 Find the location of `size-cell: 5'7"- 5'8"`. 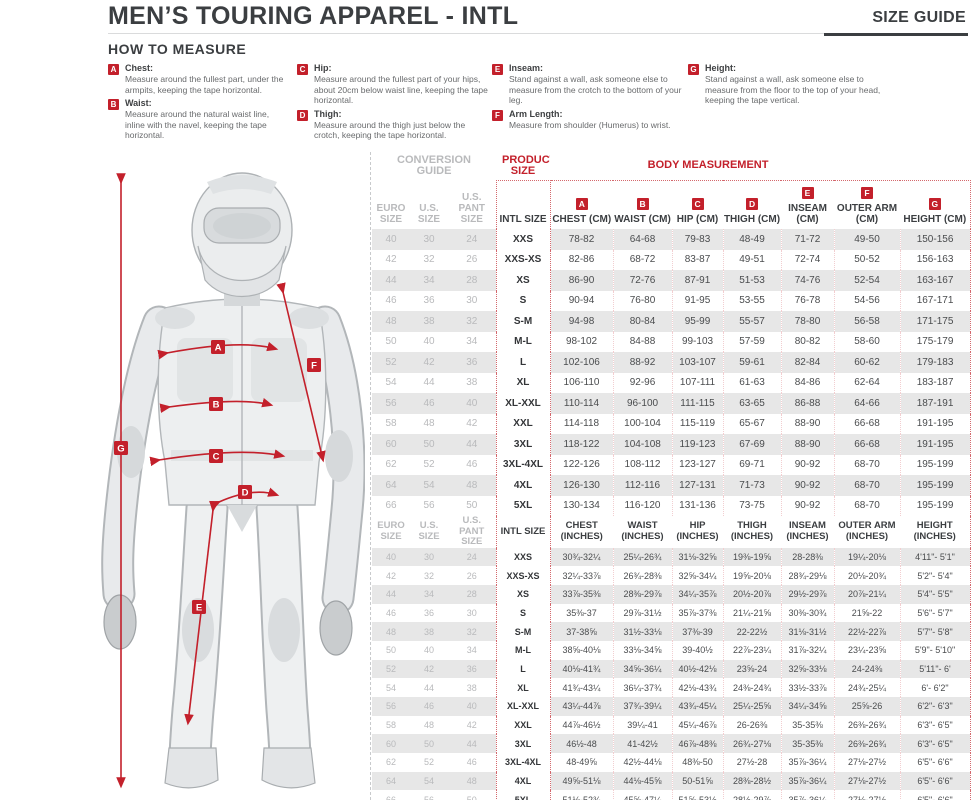

size-cell: 5'7"- 5'8" is located at coordinates (935, 631).